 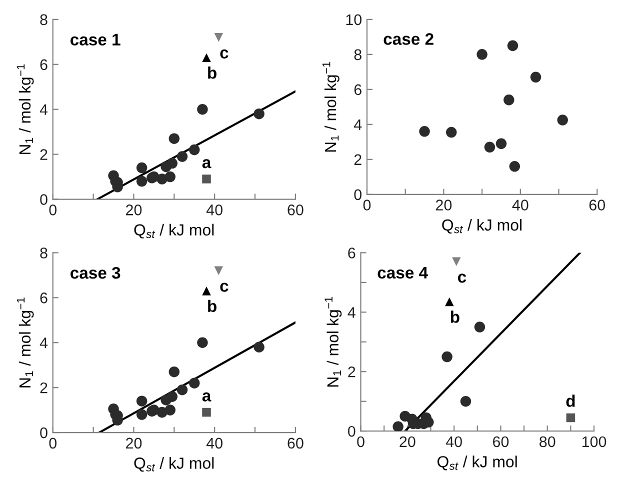 I want to click on text: case 1, so click(x=95, y=40).